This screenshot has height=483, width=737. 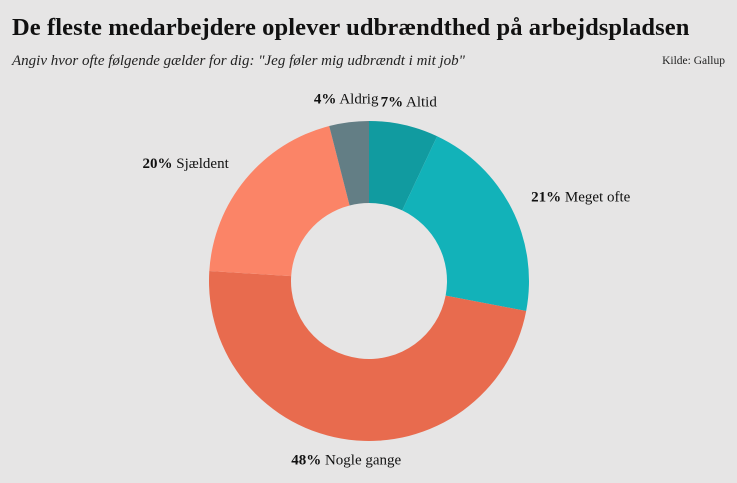 What do you see at coordinates (409, 103) in the screenshot?
I see `slice-label-altid: 7% Altid` at bounding box center [409, 103].